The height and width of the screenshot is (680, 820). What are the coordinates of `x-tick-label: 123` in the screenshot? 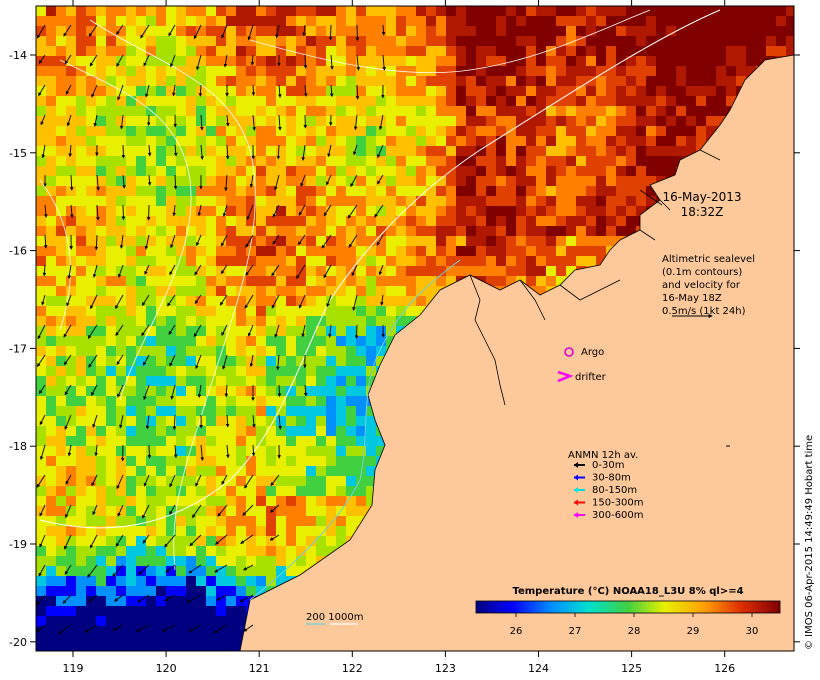 It's located at (445, 668).